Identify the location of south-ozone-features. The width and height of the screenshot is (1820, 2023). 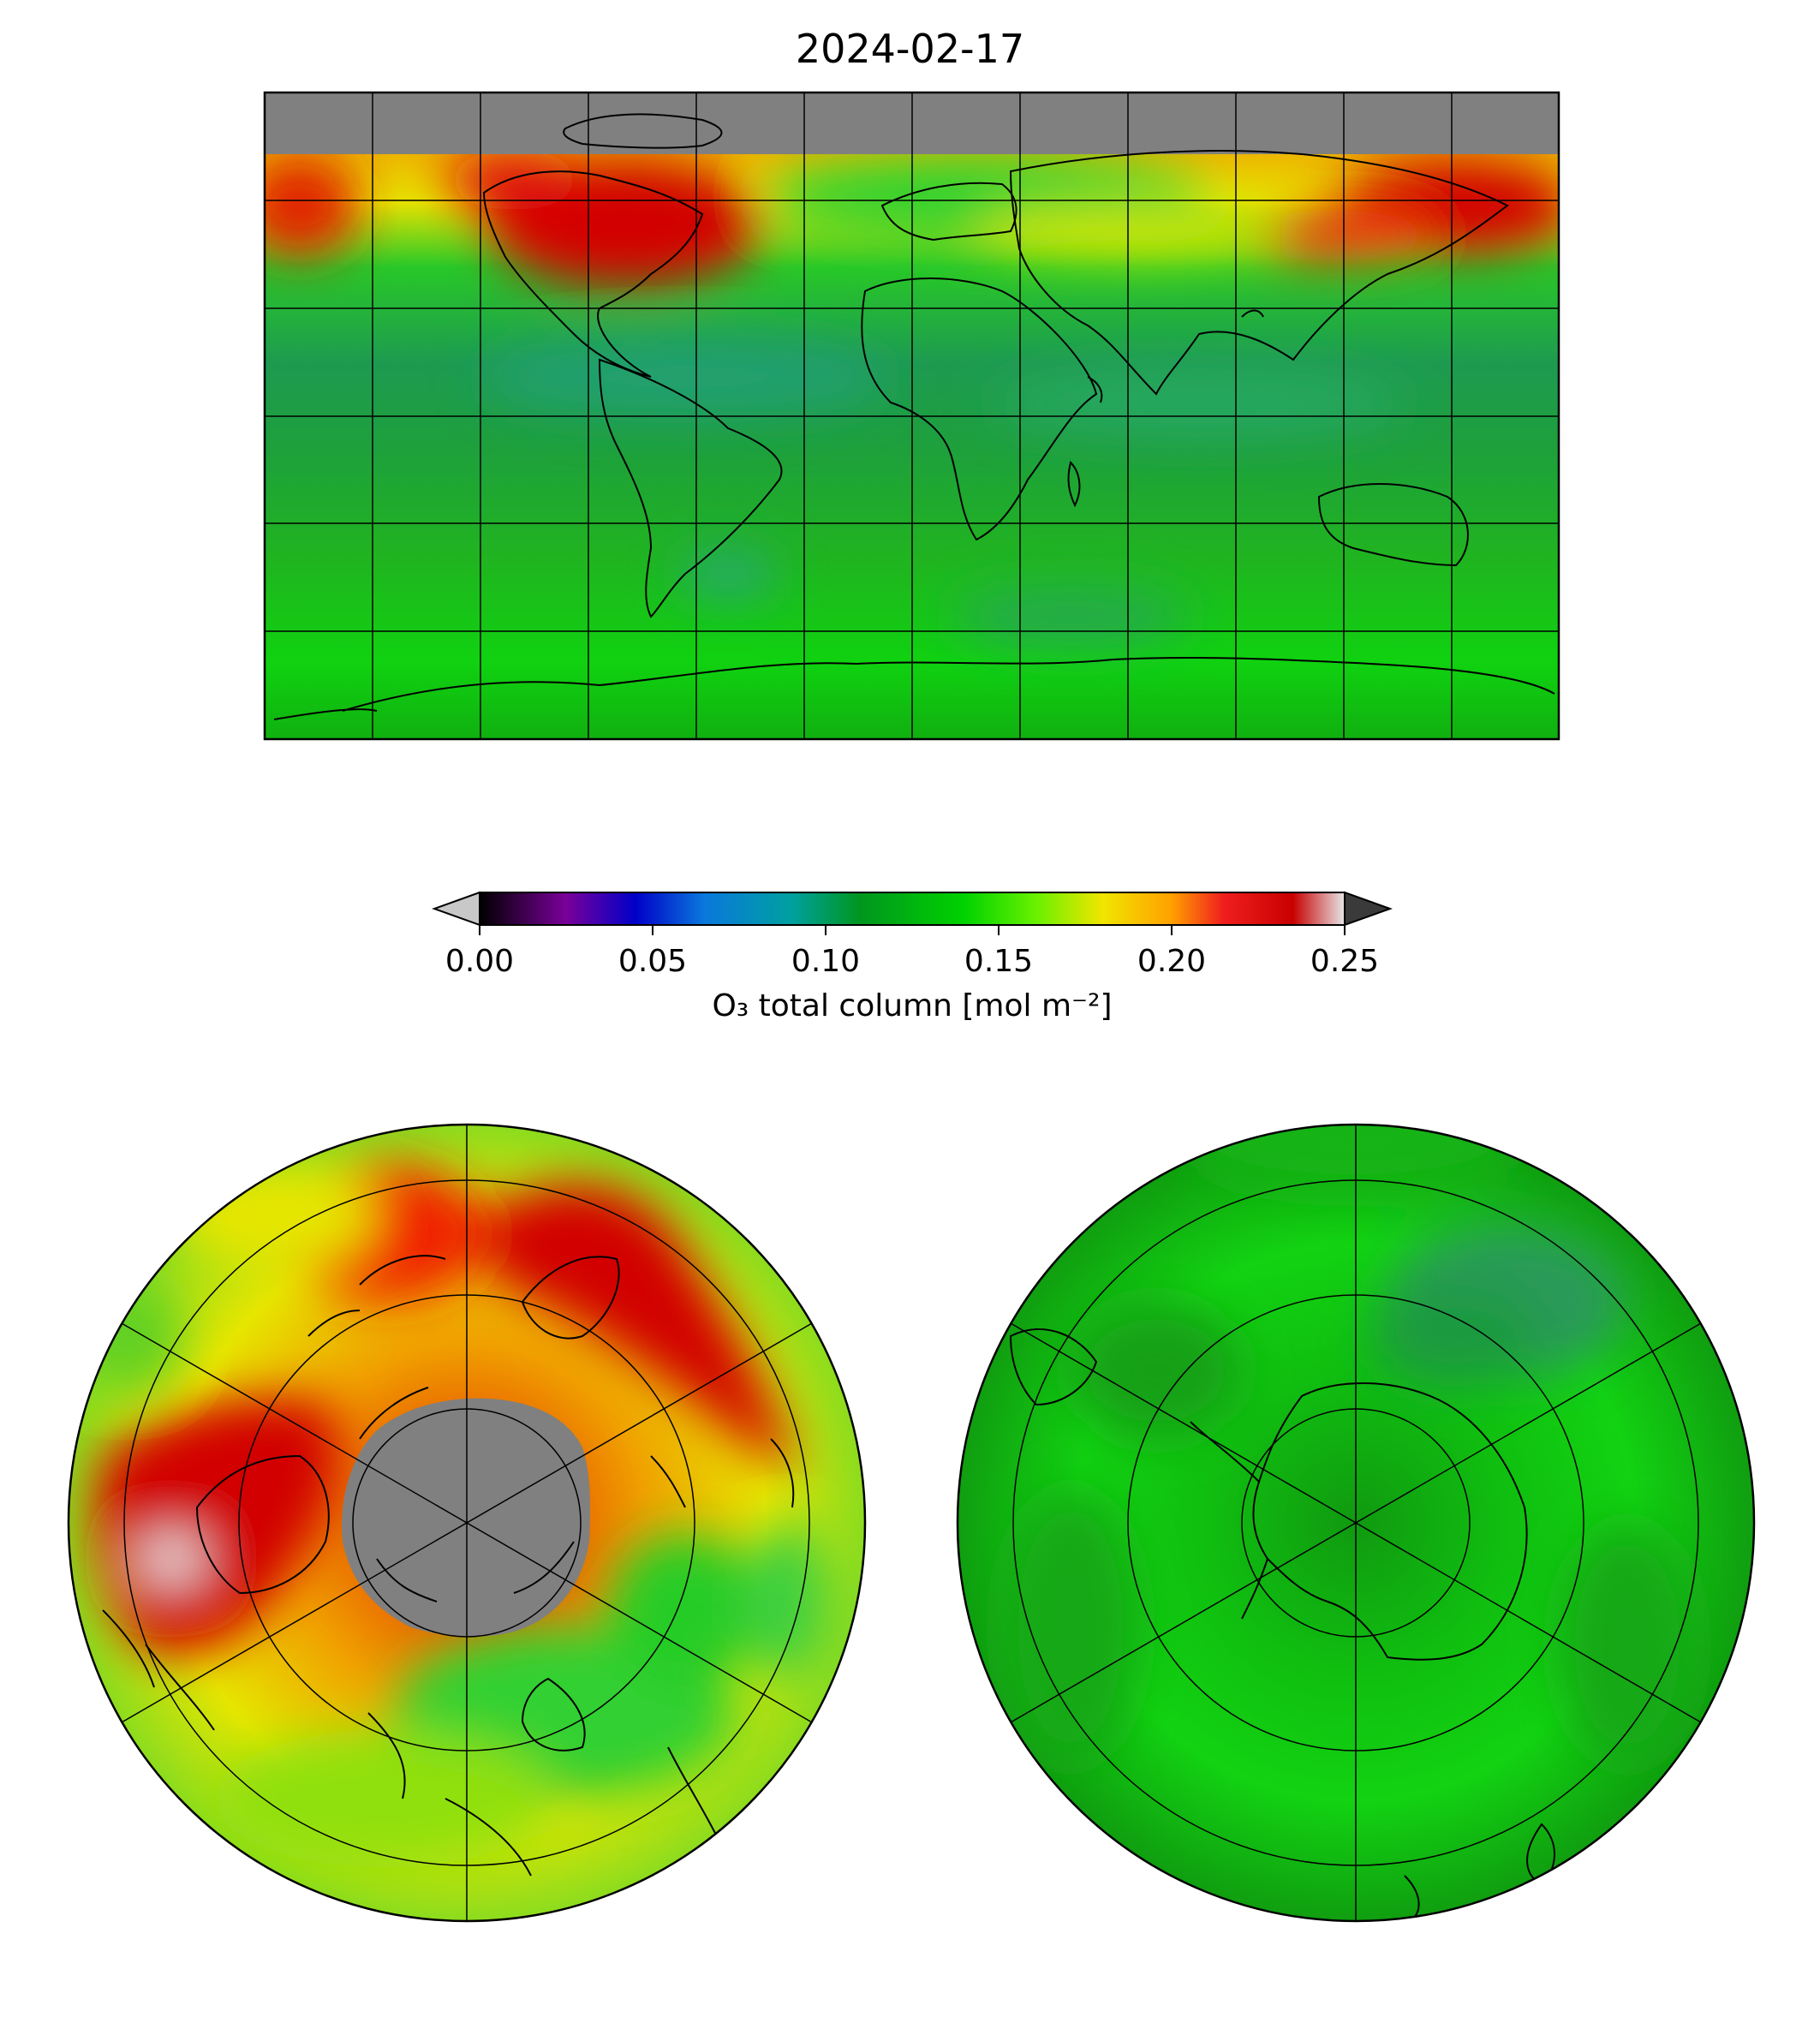
(1349, 1444).